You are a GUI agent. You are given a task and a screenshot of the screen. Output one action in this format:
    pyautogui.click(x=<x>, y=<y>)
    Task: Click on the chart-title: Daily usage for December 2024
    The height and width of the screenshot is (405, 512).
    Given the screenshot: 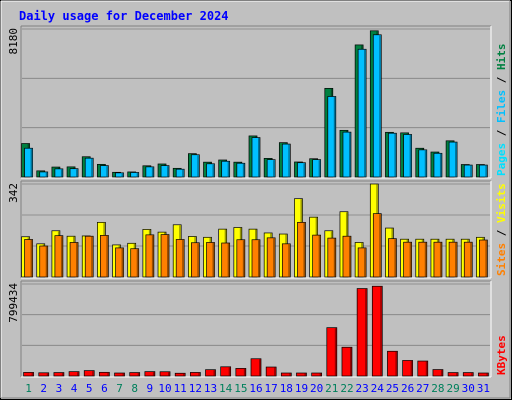 What is the action you would take?
    pyautogui.click(x=124, y=16)
    